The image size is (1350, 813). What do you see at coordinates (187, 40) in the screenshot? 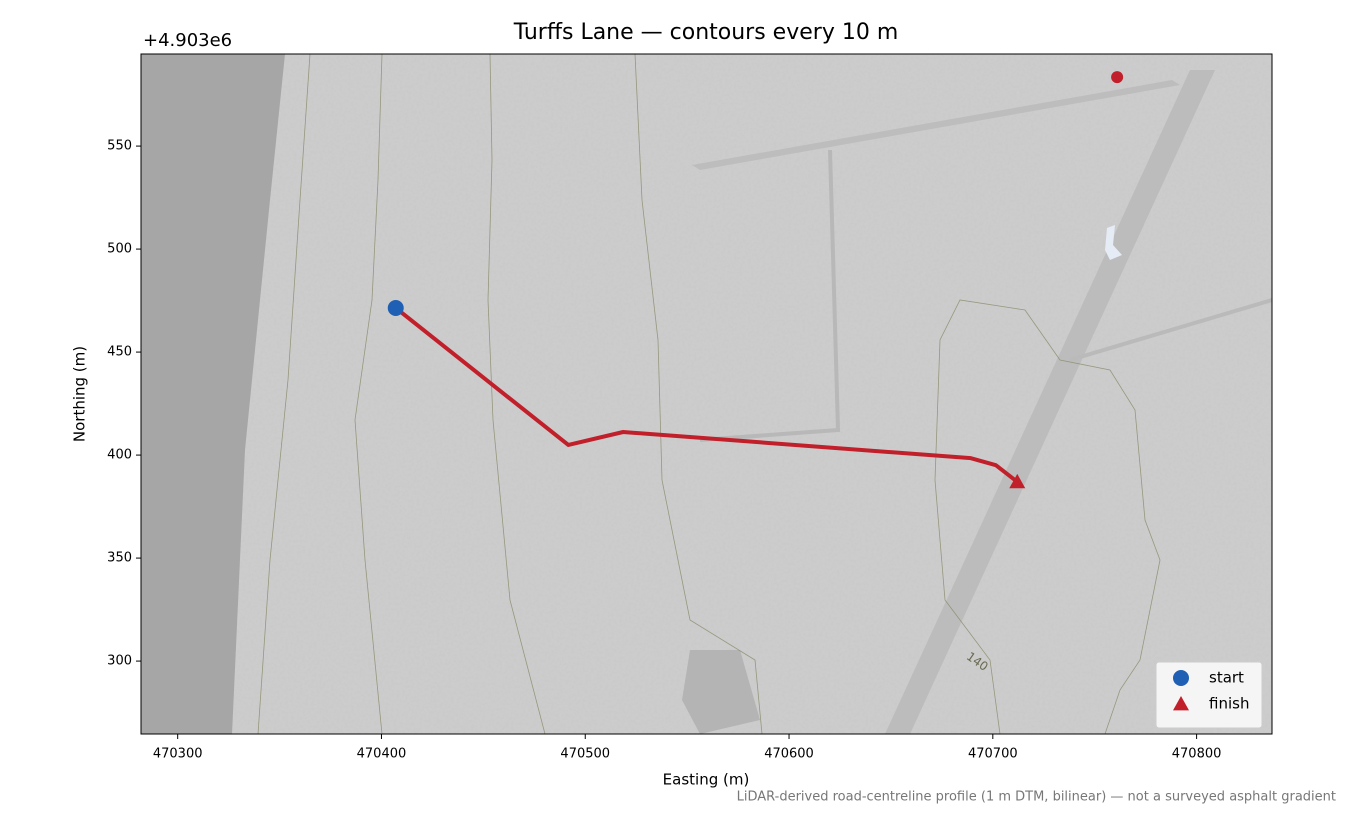
I see `y-offset-label: +4.903e6` at bounding box center [187, 40].